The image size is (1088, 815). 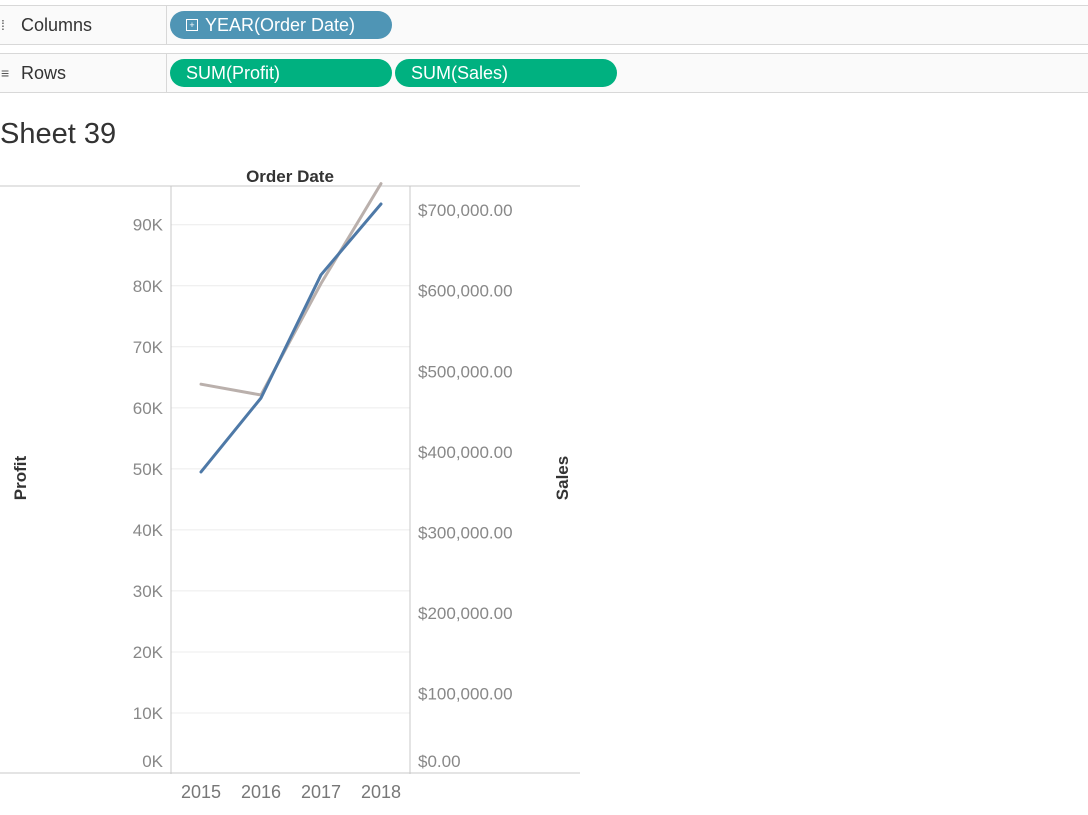 I want to click on pill-label: YEAR(Order Date), so click(x=280, y=24).